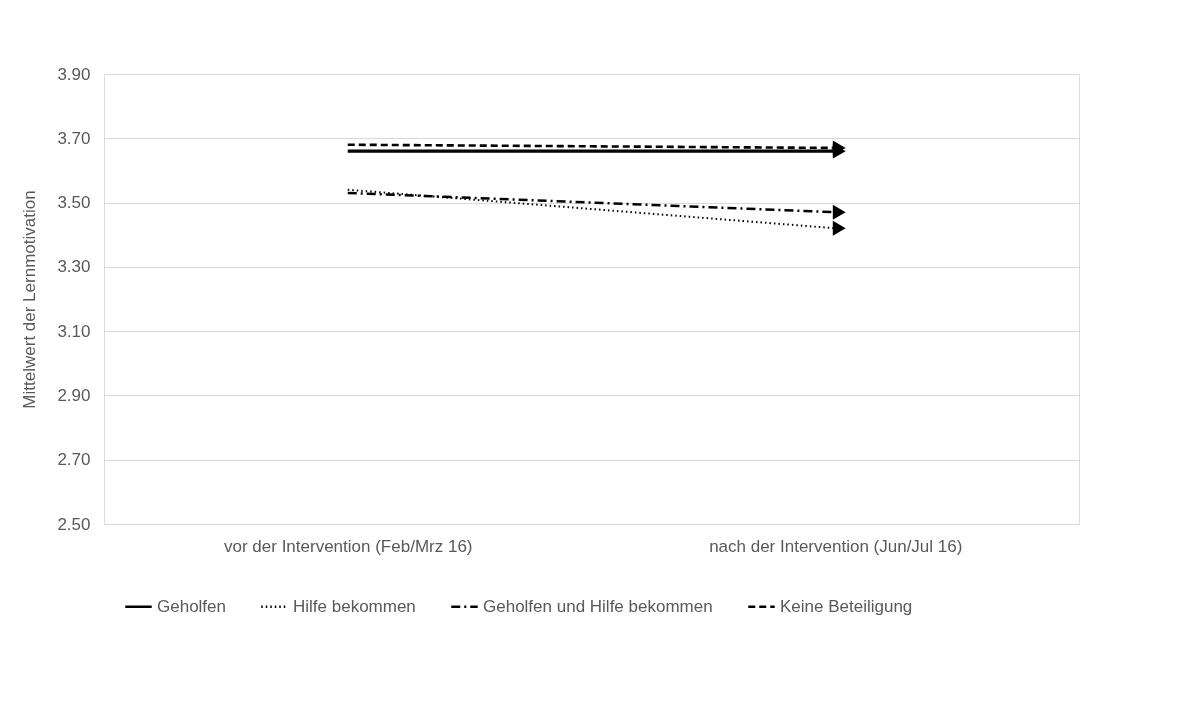  What do you see at coordinates (354, 606) in the screenshot?
I see `legend-label: Hilfe bekommen` at bounding box center [354, 606].